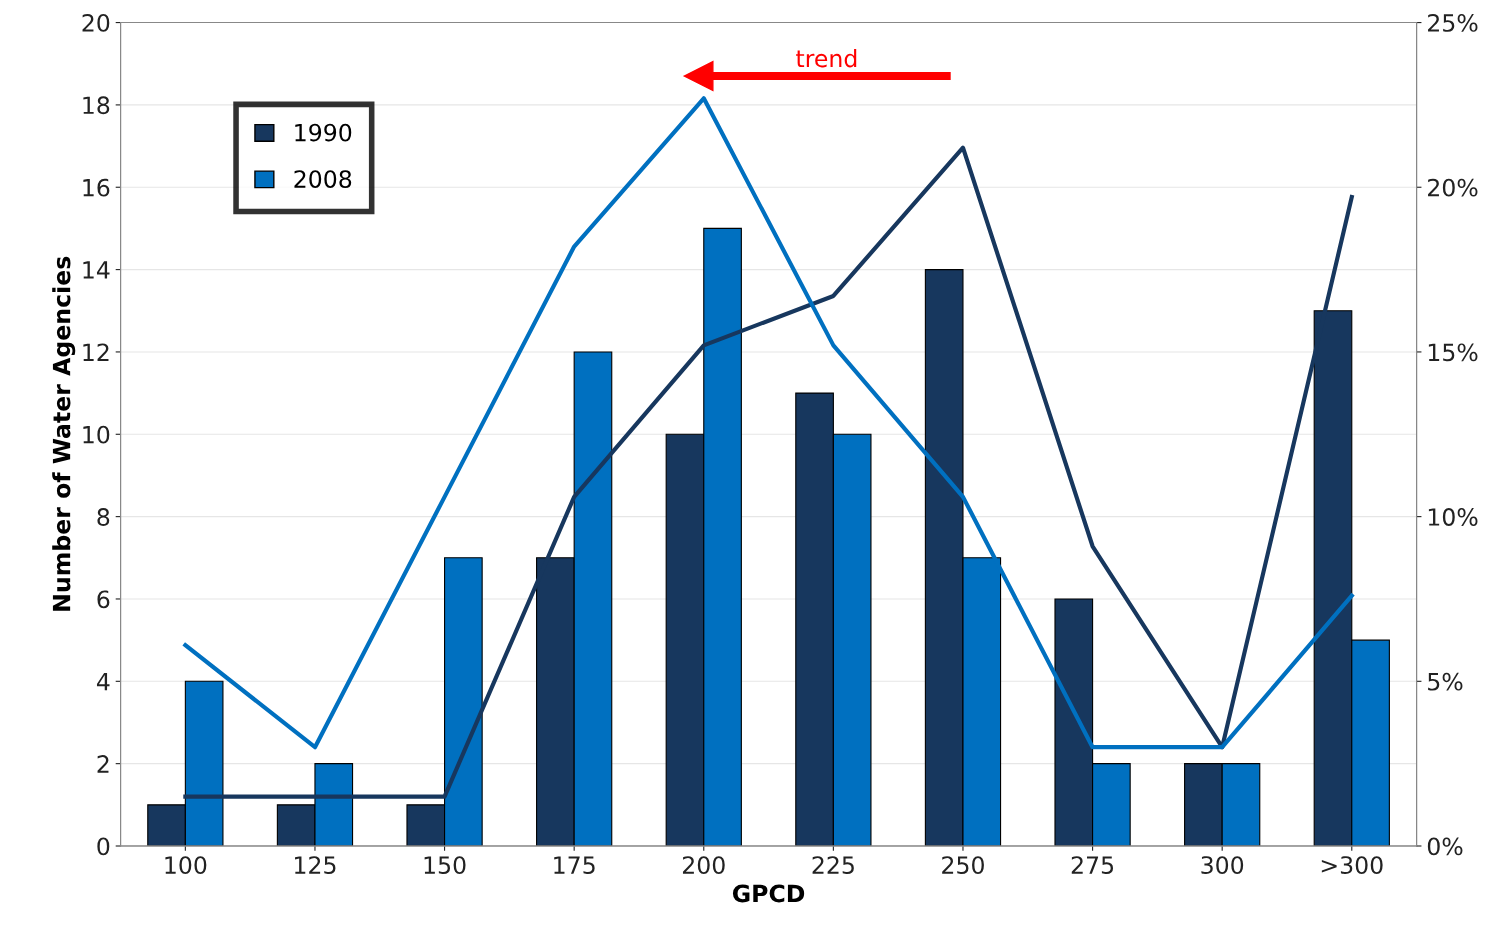 This screenshot has width=1507, height=940. Describe the element at coordinates (103, 517) in the screenshot. I see `y-tick-label: 8` at that location.